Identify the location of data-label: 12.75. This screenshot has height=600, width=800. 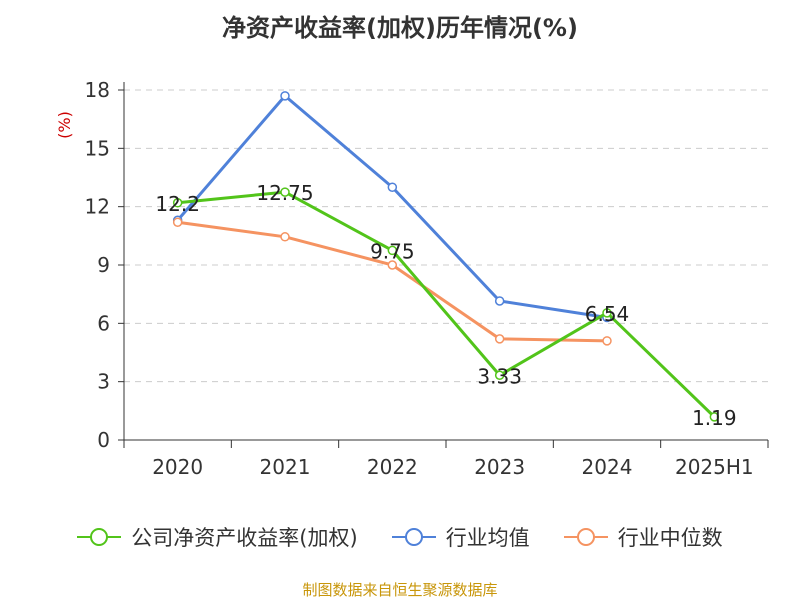
(284, 193).